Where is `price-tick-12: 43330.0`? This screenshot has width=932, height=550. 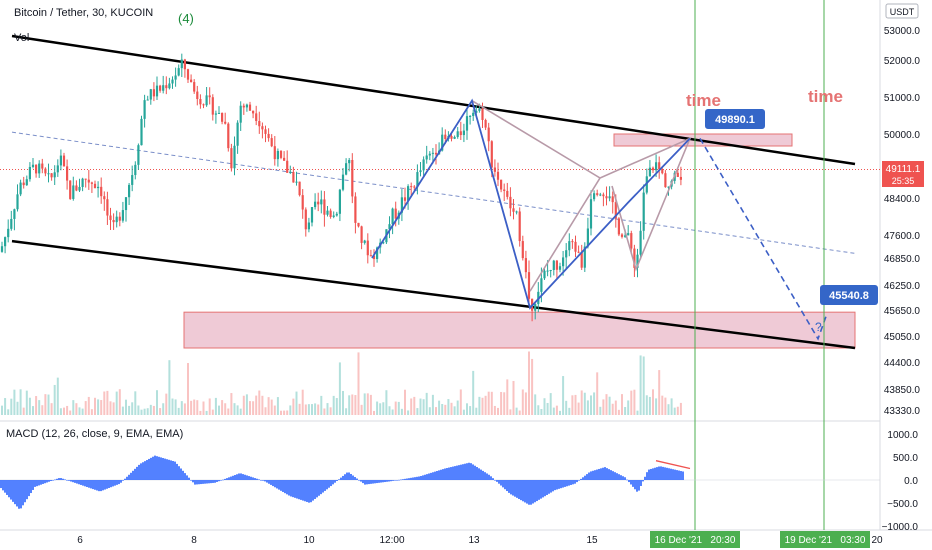 price-tick-12: 43330.0 is located at coordinates (902, 411).